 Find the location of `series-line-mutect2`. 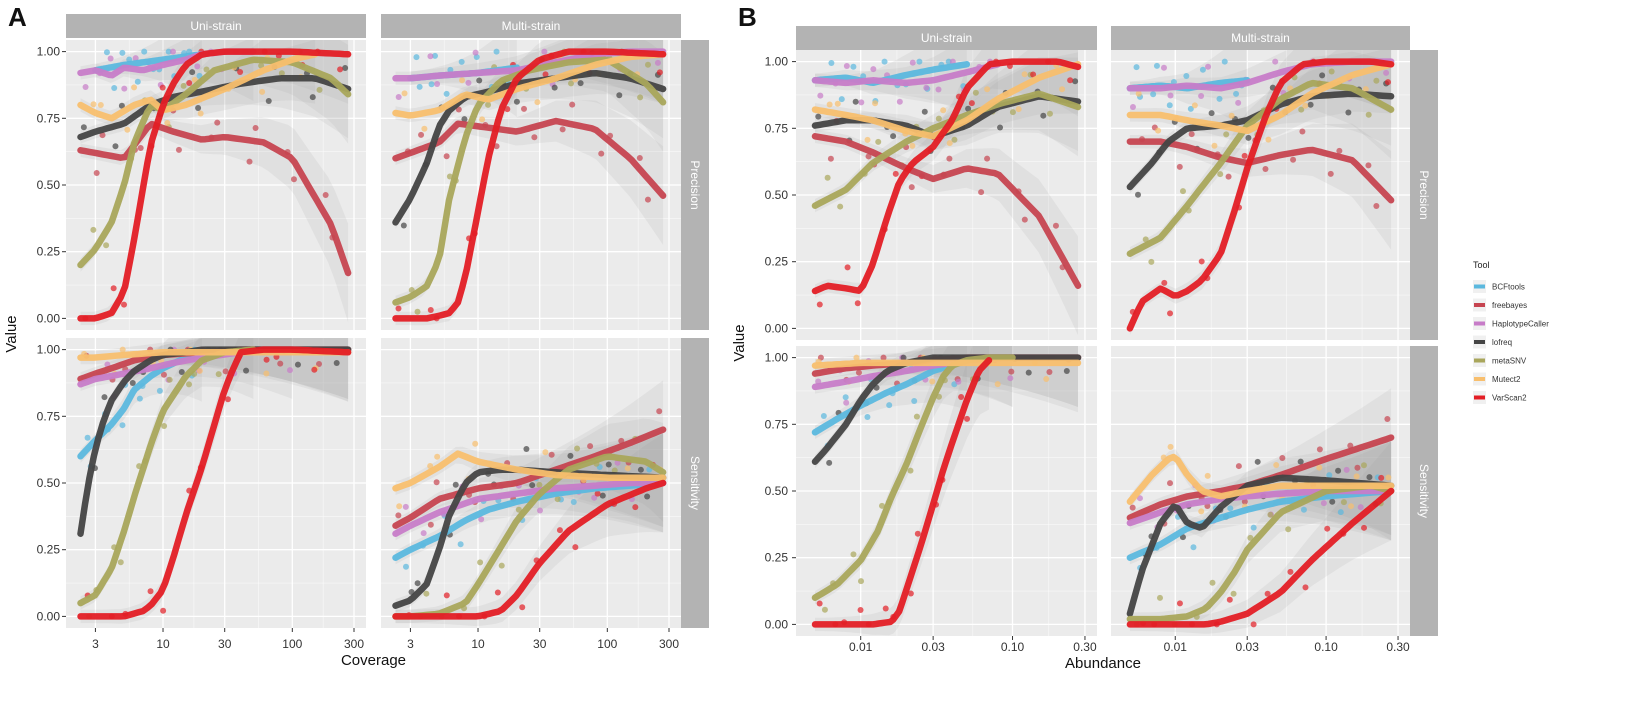

series-line-mutect2 is located at coordinates (1260, 479).